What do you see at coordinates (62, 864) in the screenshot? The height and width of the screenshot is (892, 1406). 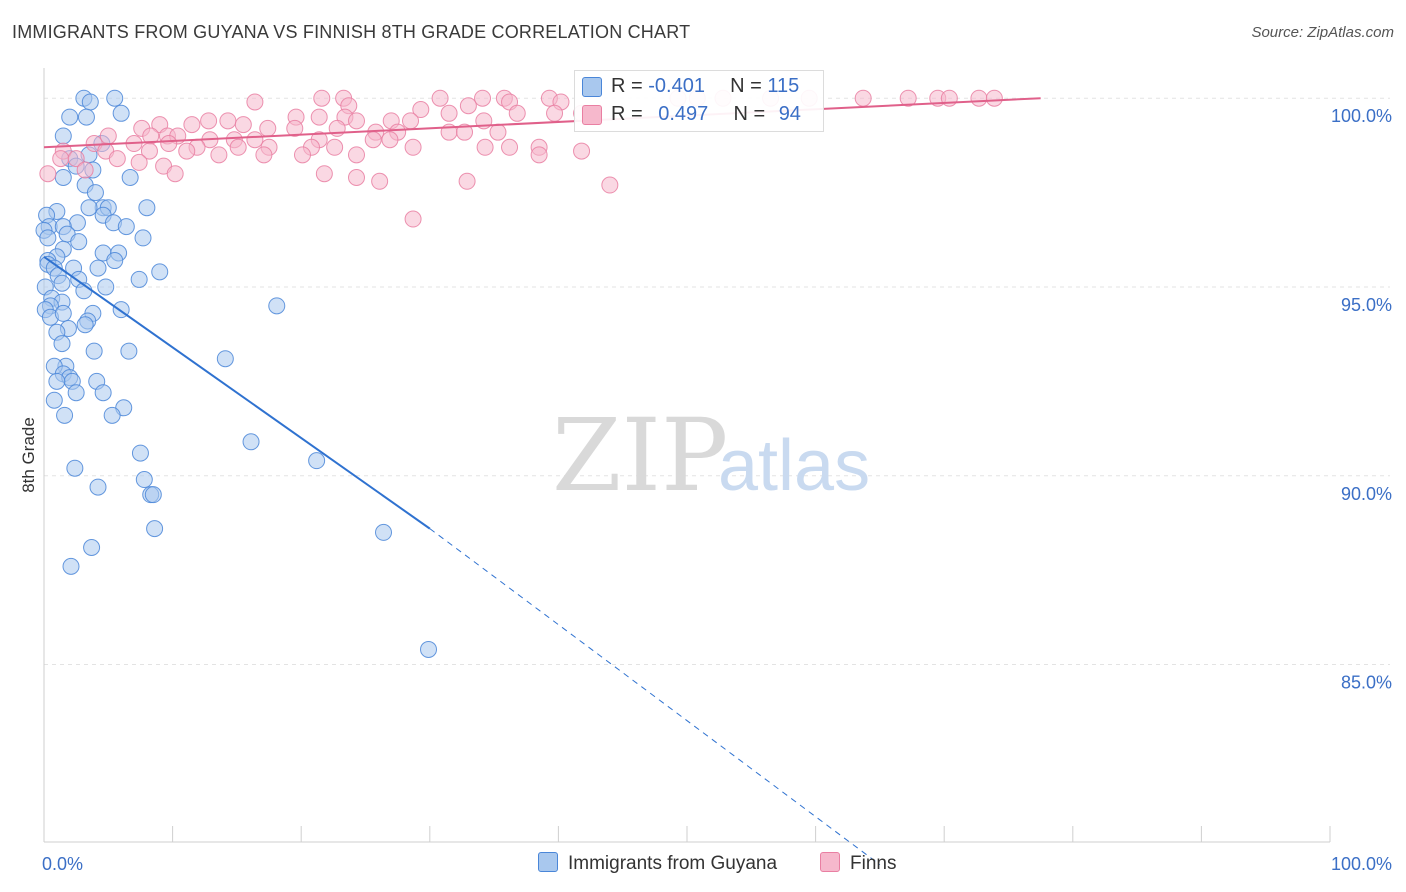 I see `x-tick-label: 0.0%` at bounding box center [62, 864].